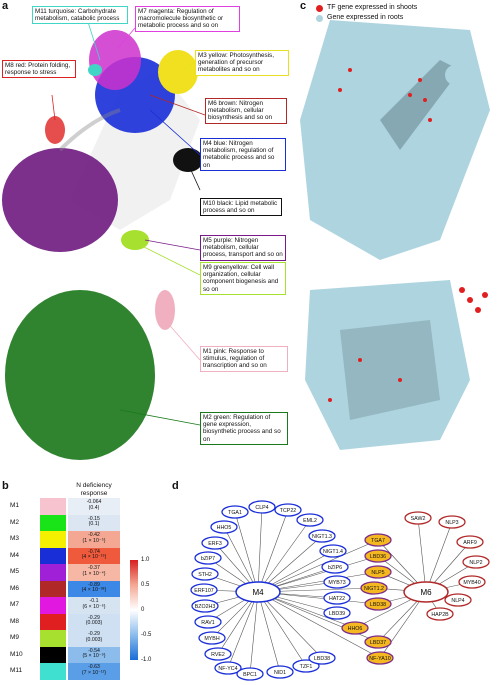  What do you see at coordinates (261, 508) in the screenshot?
I see `gene-label: CLP4` at bounding box center [261, 508].